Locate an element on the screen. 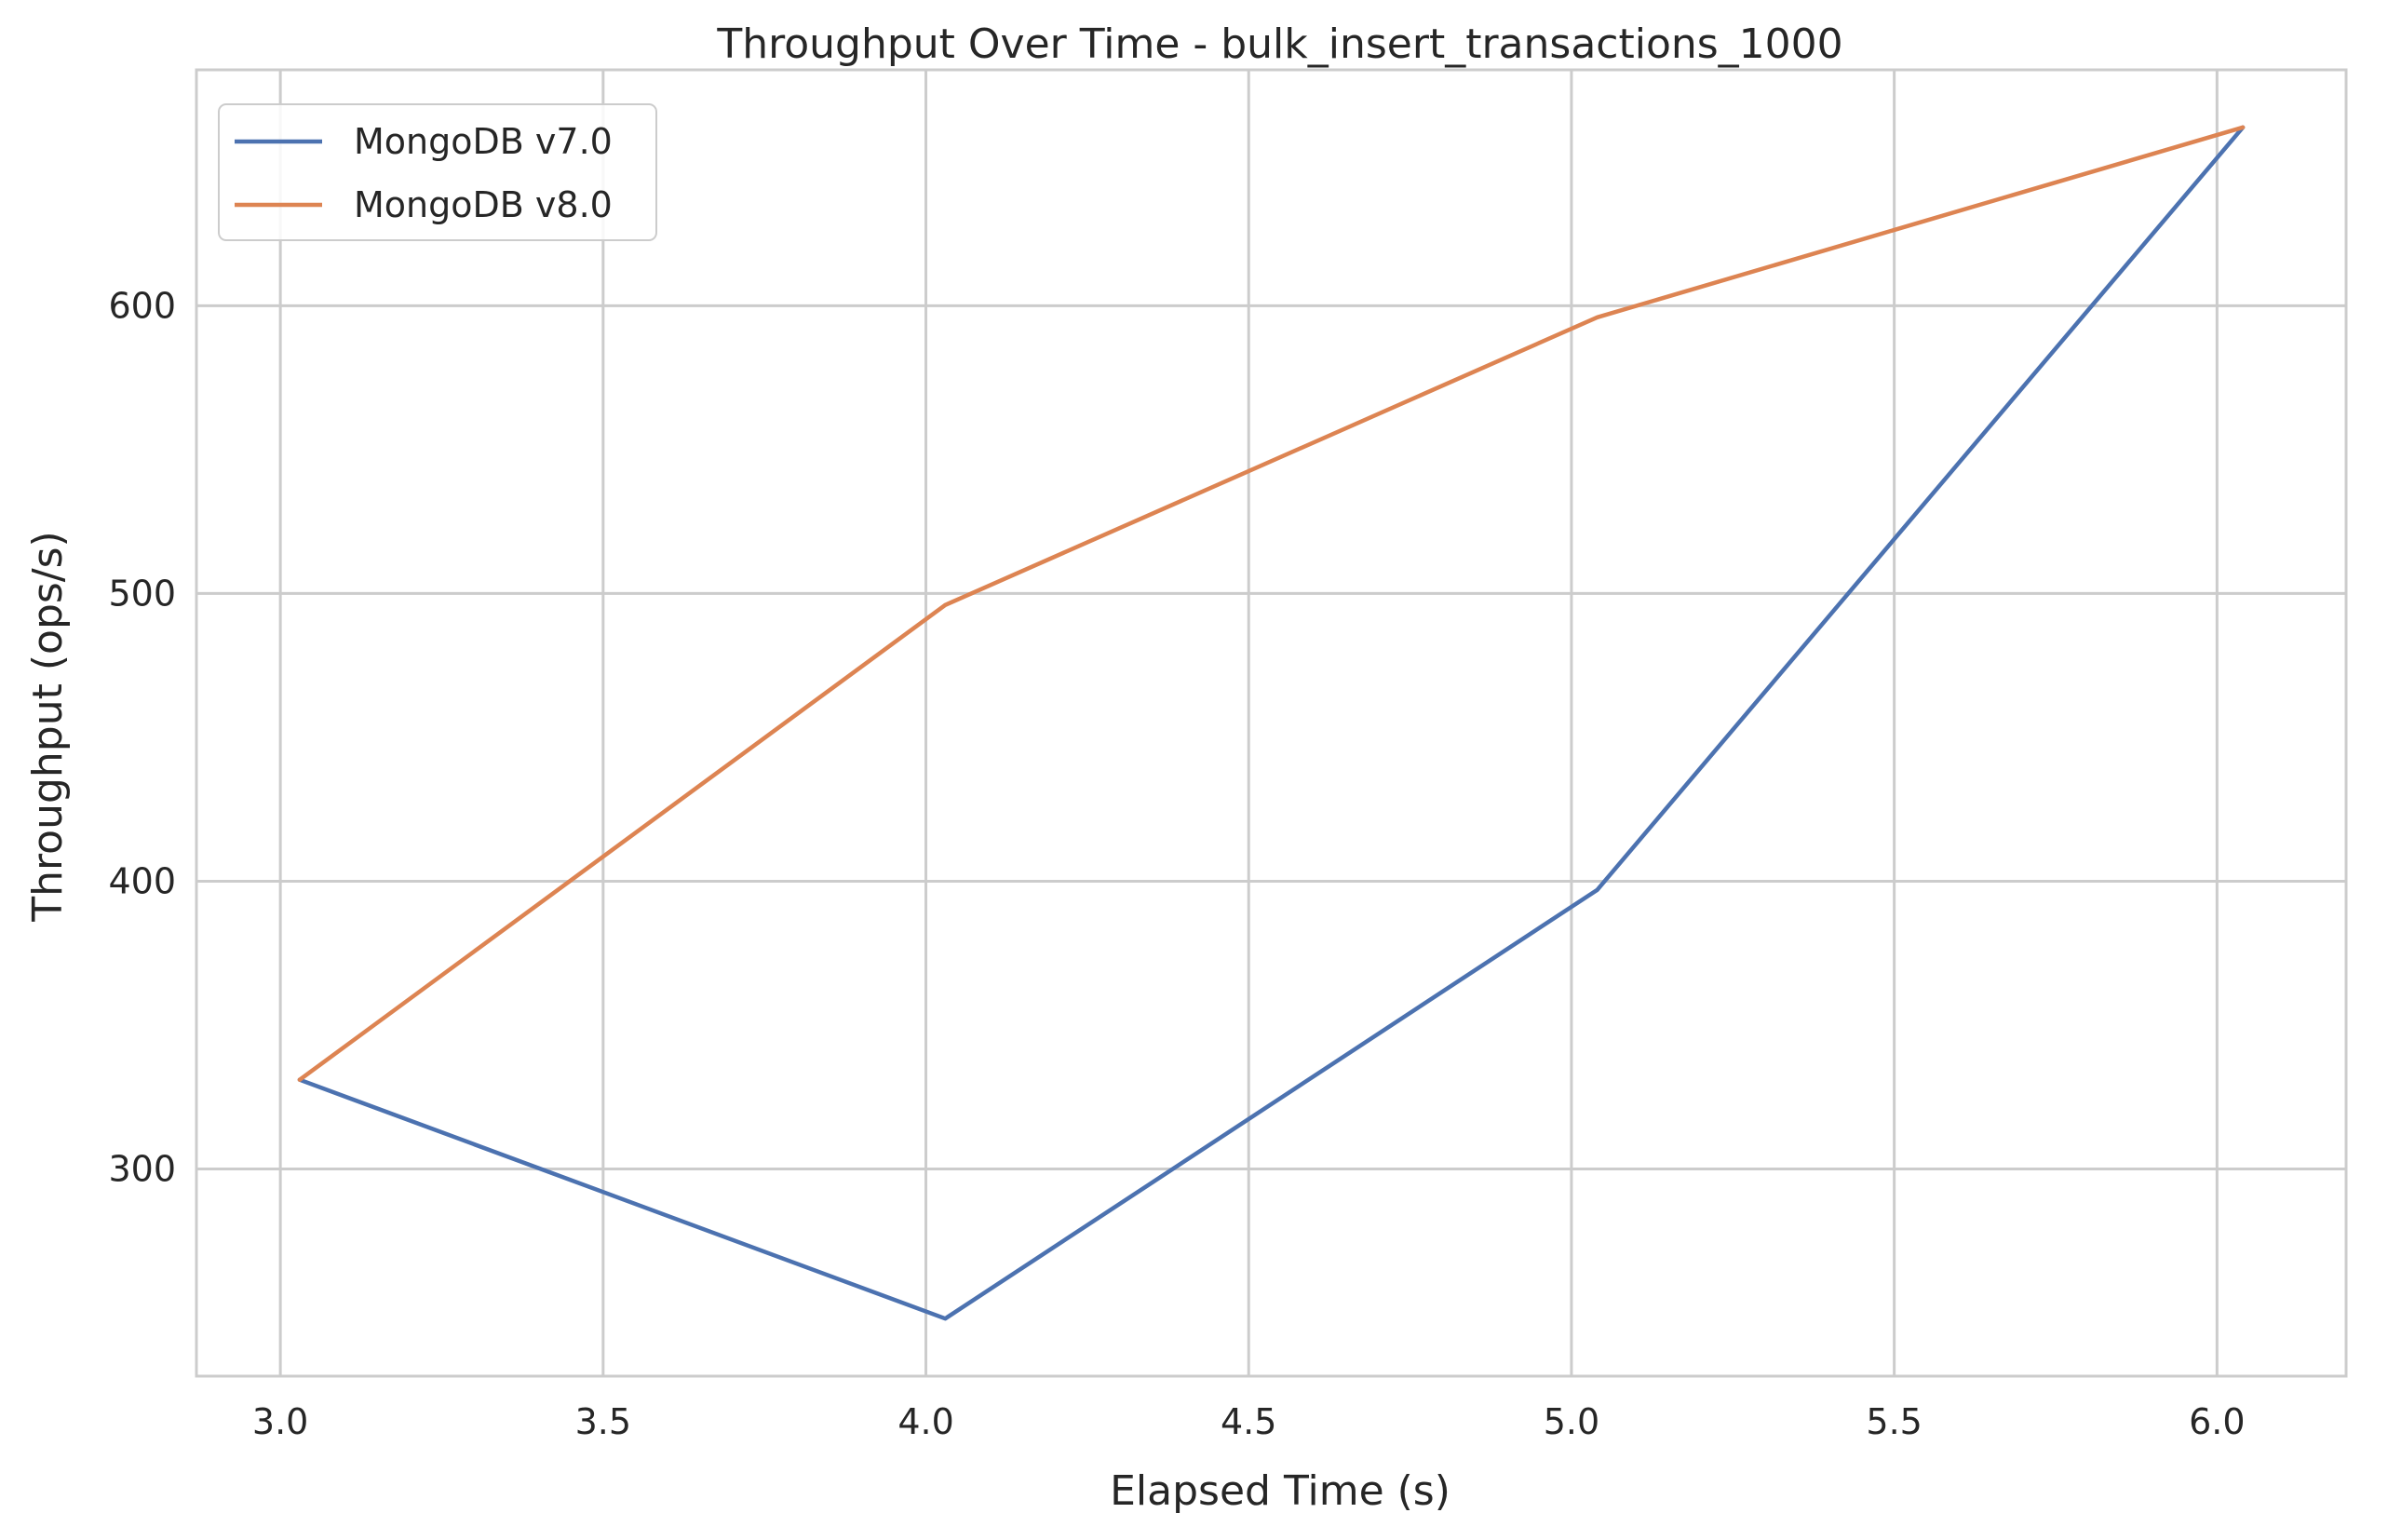 This screenshot has width=2388, height=1540. x-tick-label: 5.0 is located at coordinates (1571, 1421).